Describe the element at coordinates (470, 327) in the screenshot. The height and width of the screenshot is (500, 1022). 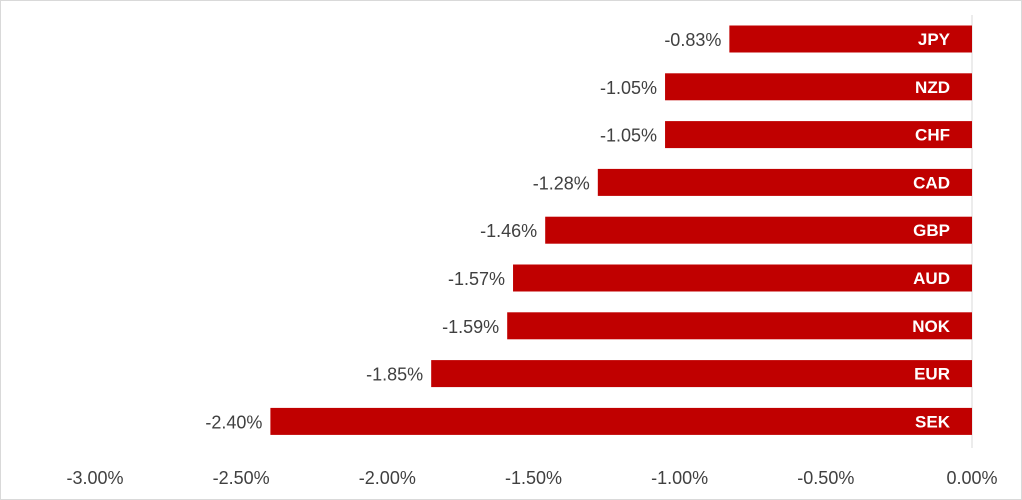
I see `value-label-nok: -1.59%` at that location.